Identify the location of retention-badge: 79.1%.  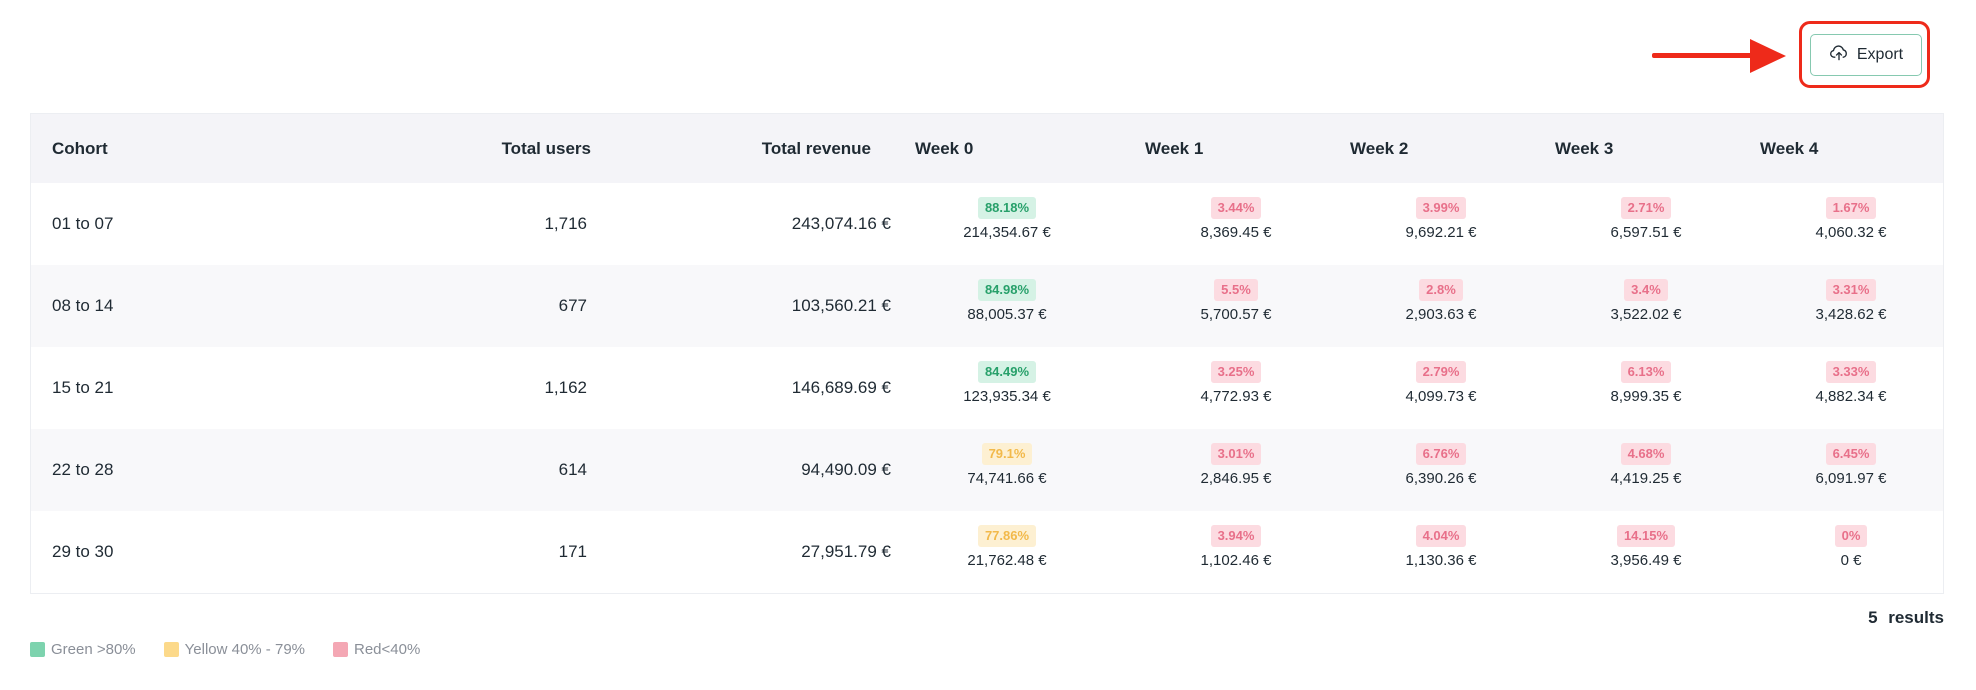
(1007, 454).